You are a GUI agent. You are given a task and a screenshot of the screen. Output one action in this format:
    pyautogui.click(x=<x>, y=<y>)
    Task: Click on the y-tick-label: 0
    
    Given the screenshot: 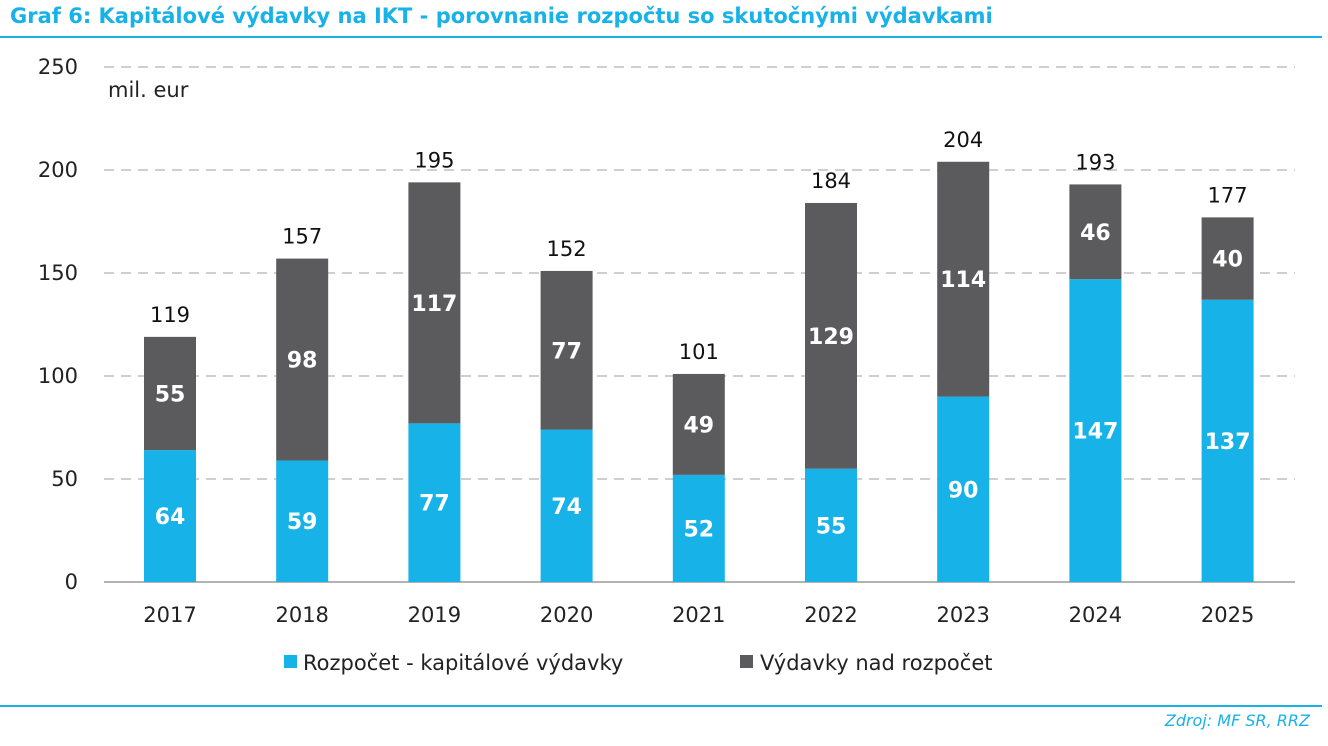 What is the action you would take?
    pyautogui.click(x=71, y=582)
    